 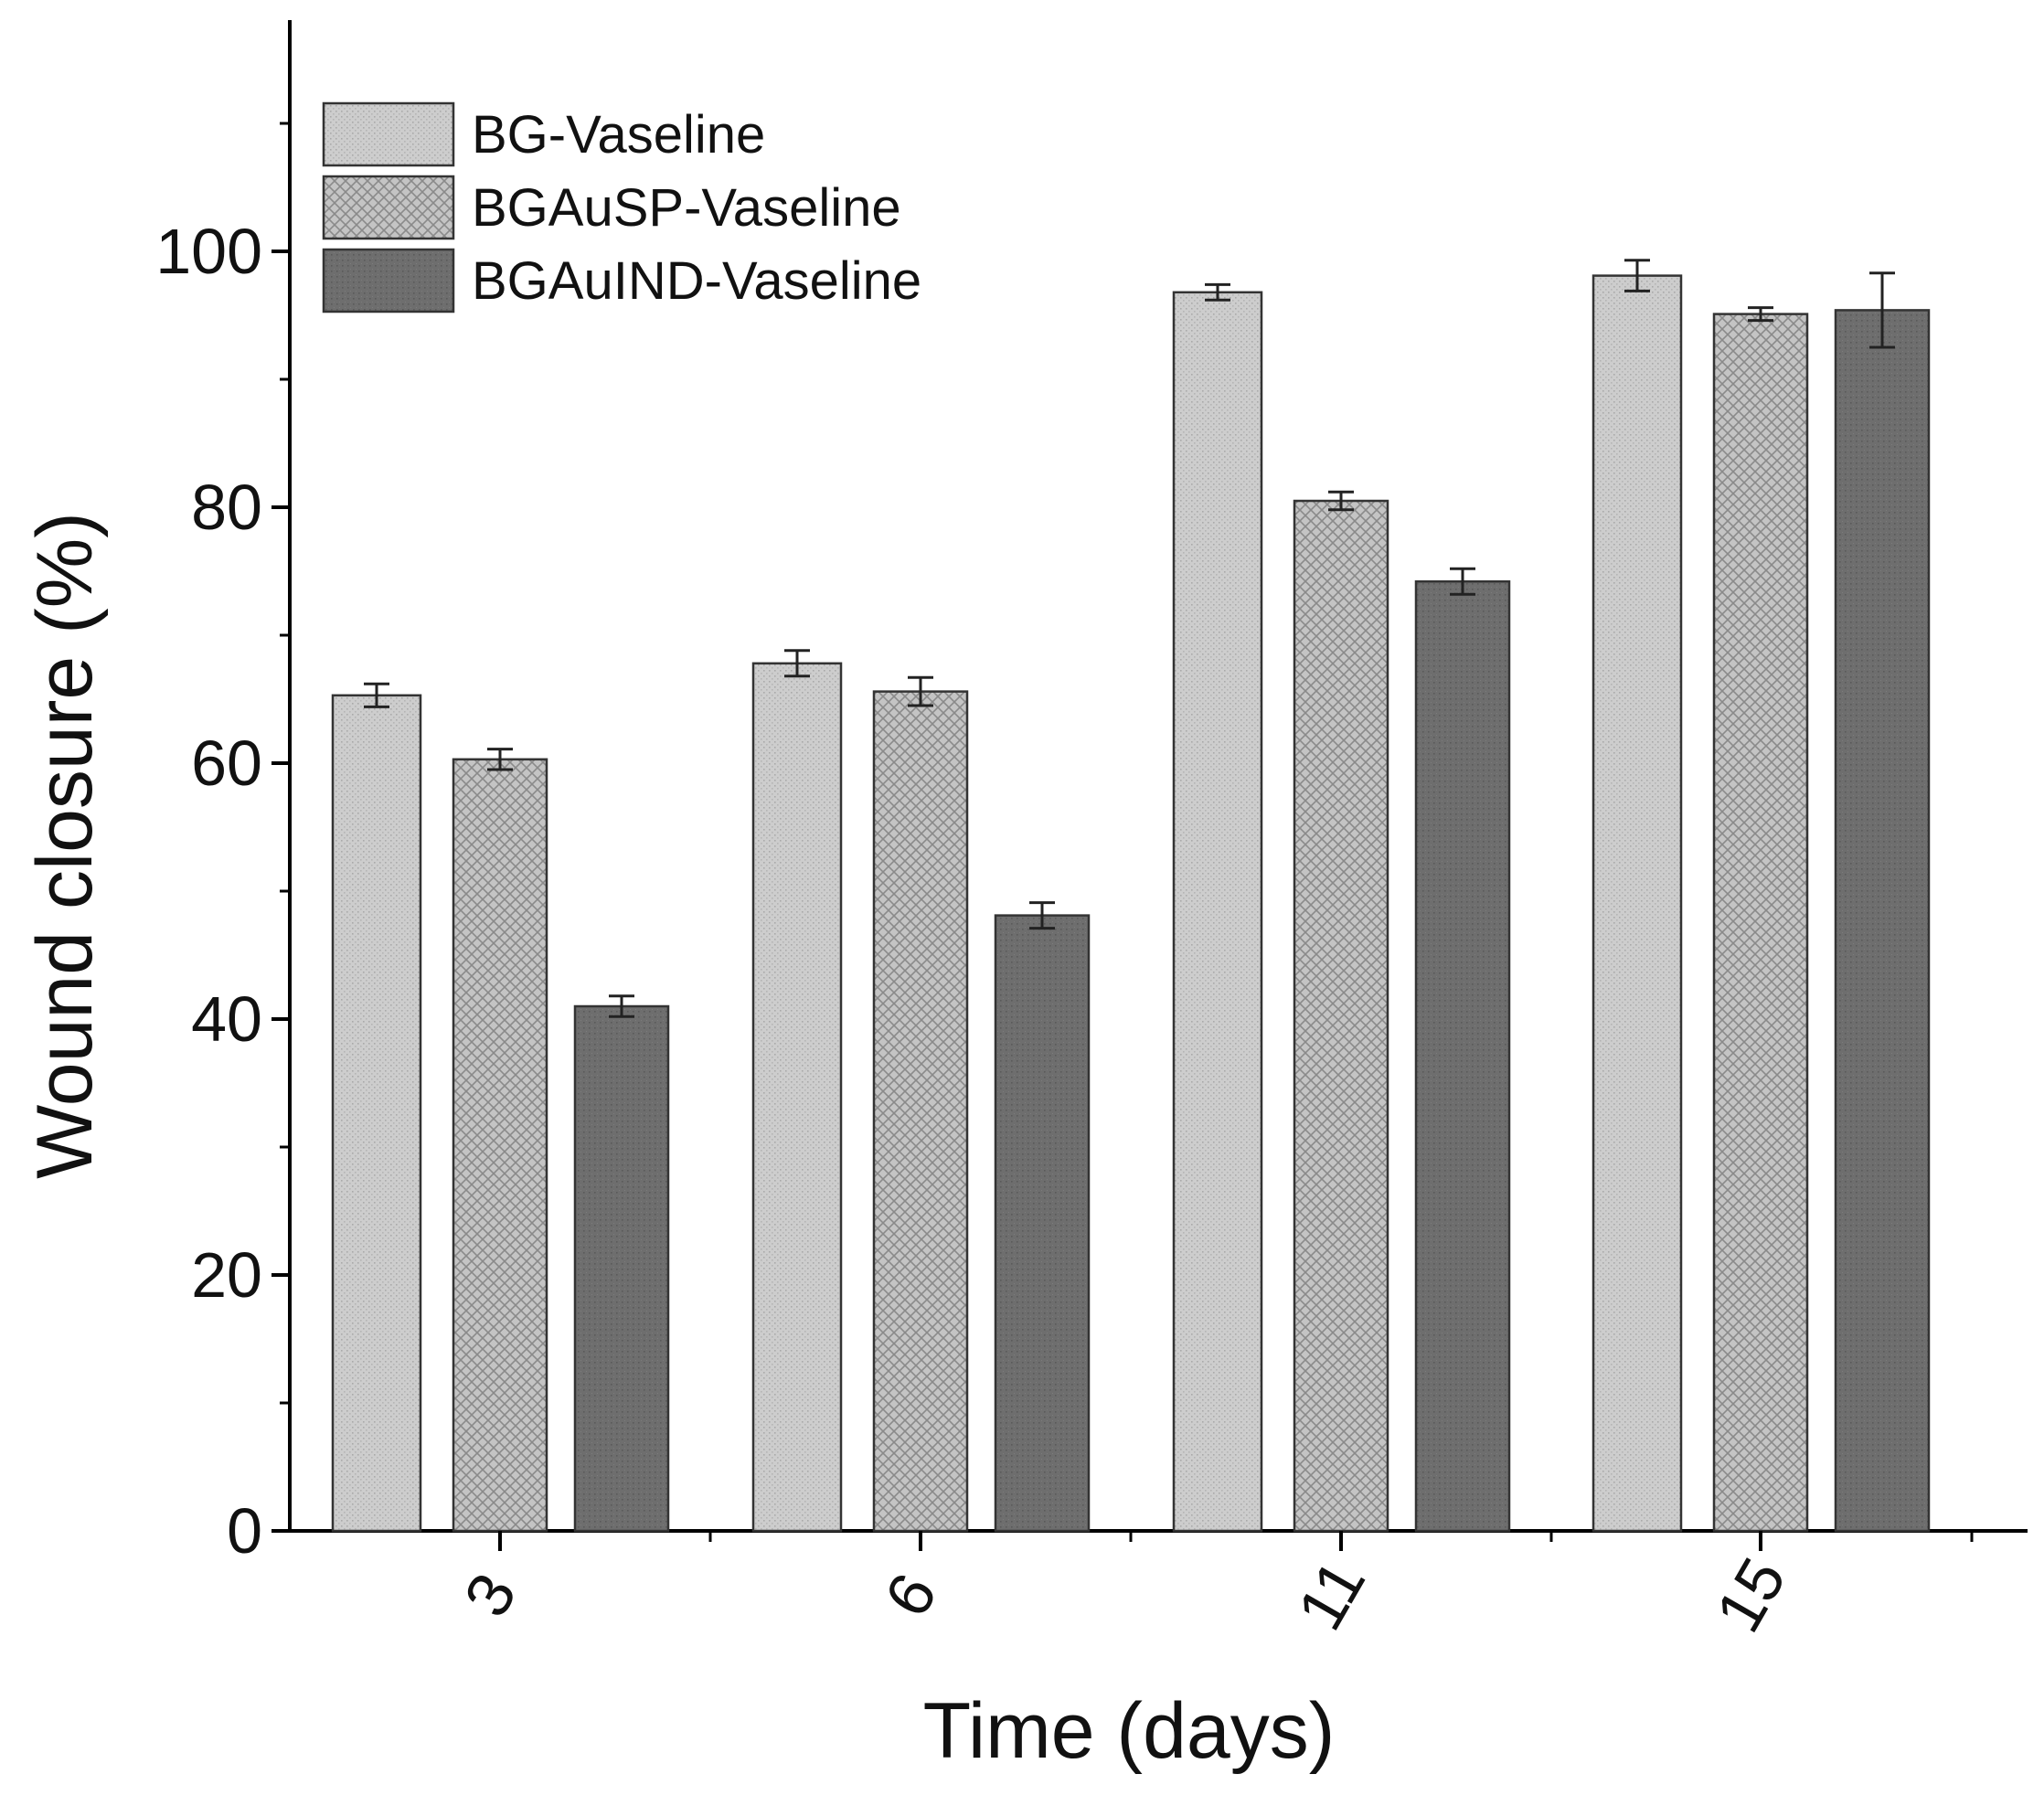 I want to click on y-ticks: 0 20 40 60 80 100, so click(x=222, y=844).